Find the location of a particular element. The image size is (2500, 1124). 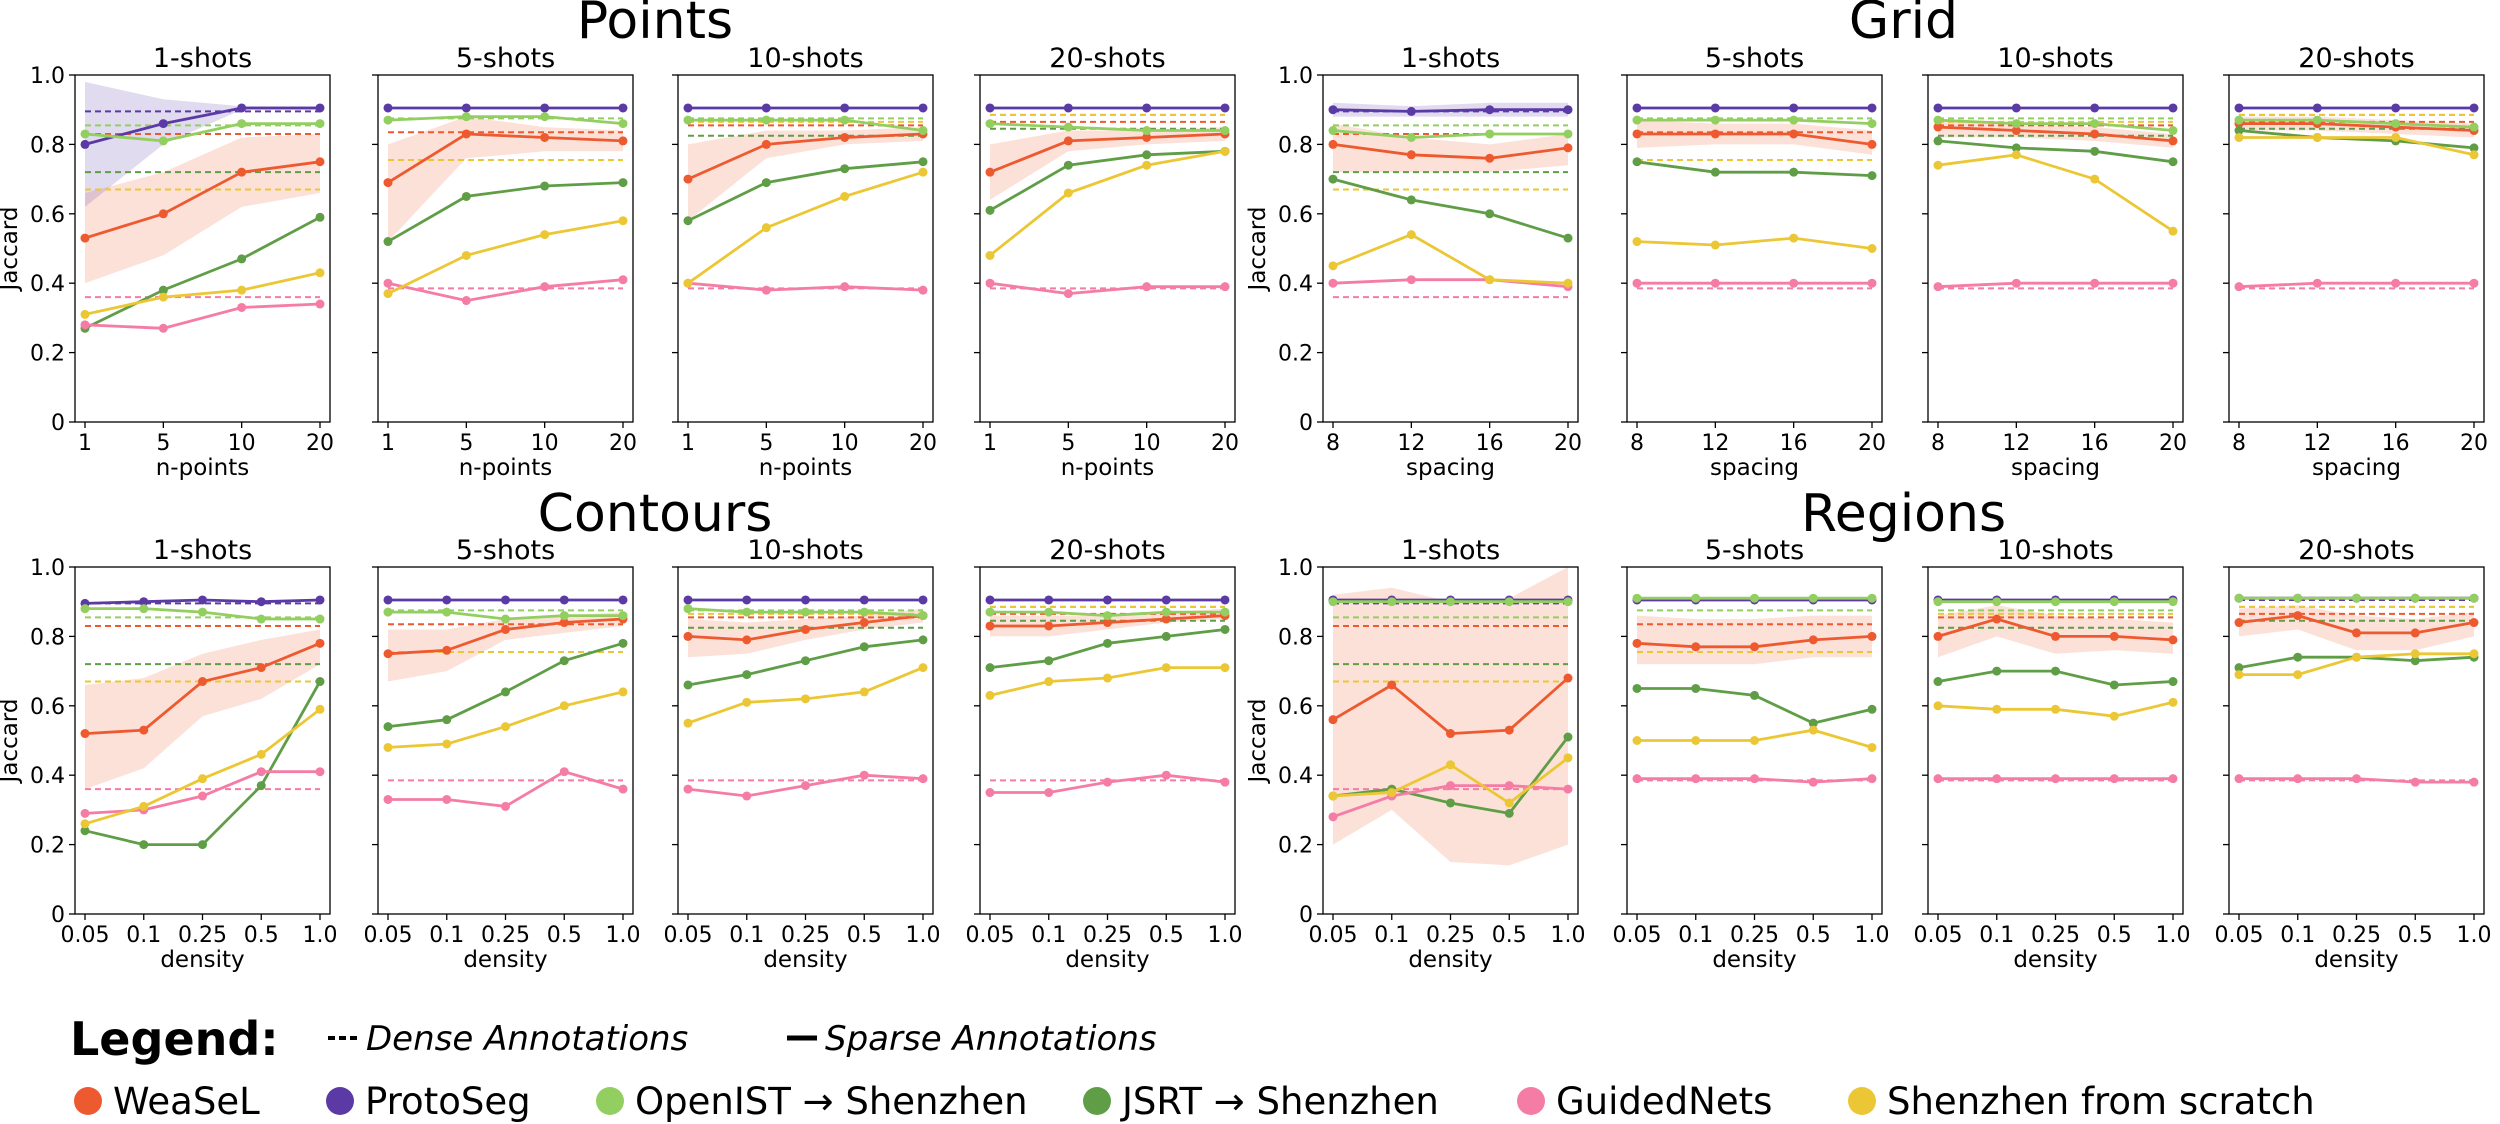

x-tick-label: 16 is located at coordinates (2095, 443).